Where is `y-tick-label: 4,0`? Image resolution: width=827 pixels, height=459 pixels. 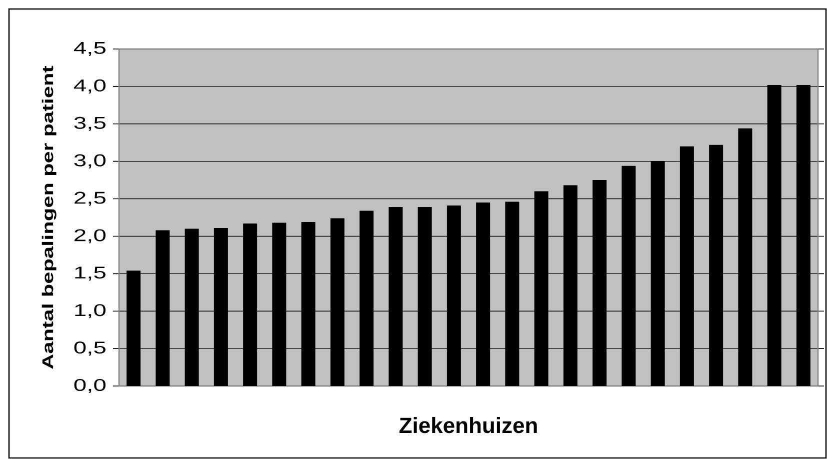 y-tick-label: 4,0 is located at coordinates (90, 86).